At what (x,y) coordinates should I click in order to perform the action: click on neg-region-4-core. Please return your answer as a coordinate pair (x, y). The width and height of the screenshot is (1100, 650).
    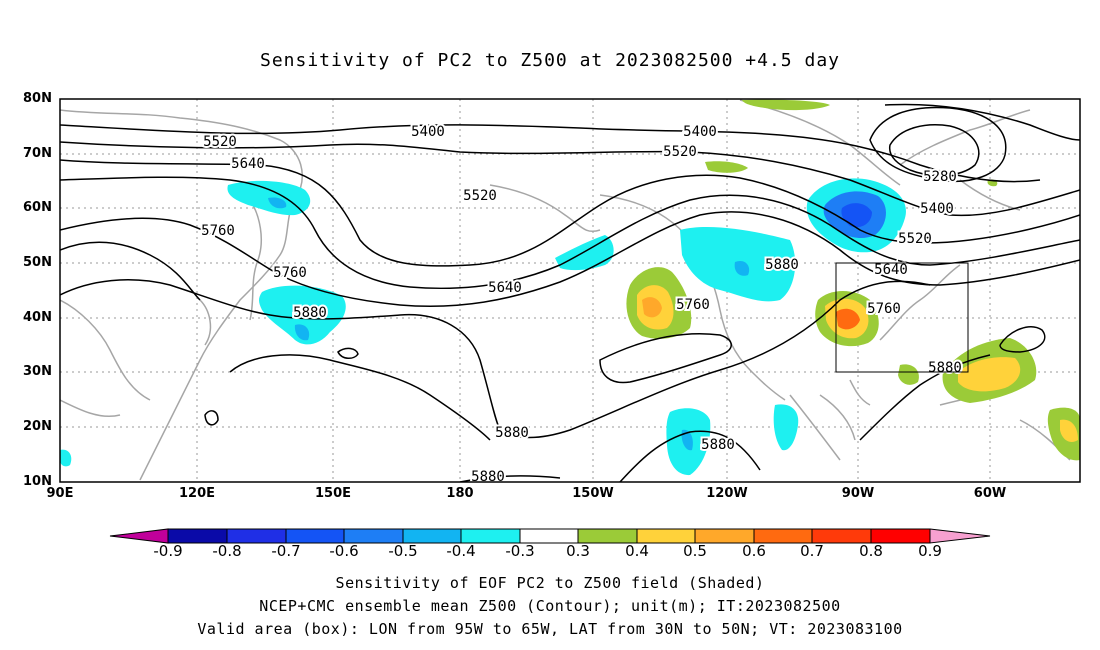
    Looking at the image, I should click on (742, 268).